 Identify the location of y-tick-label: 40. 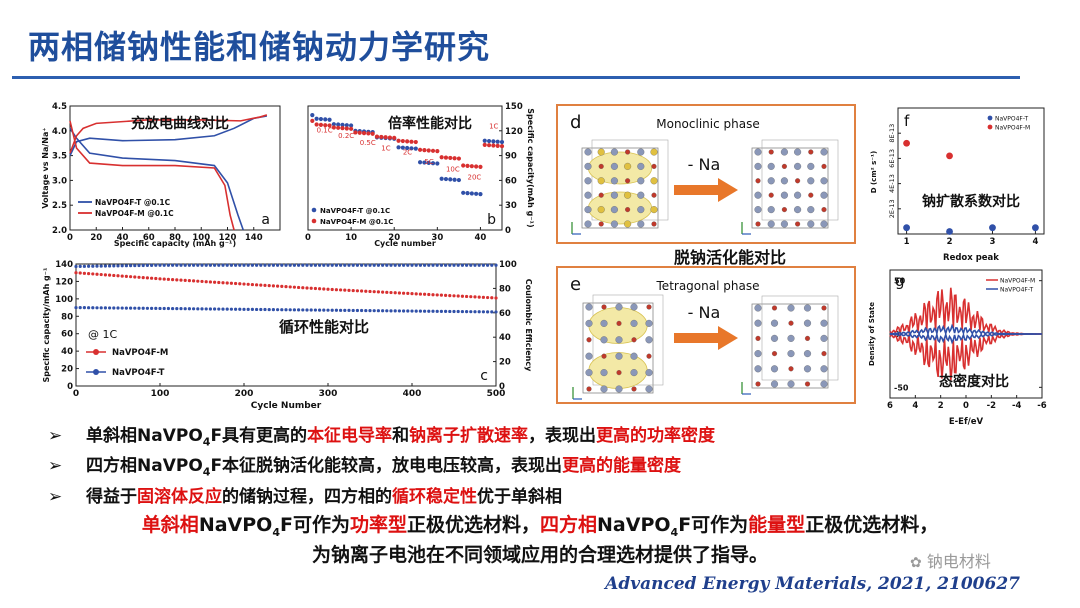
(67, 352).